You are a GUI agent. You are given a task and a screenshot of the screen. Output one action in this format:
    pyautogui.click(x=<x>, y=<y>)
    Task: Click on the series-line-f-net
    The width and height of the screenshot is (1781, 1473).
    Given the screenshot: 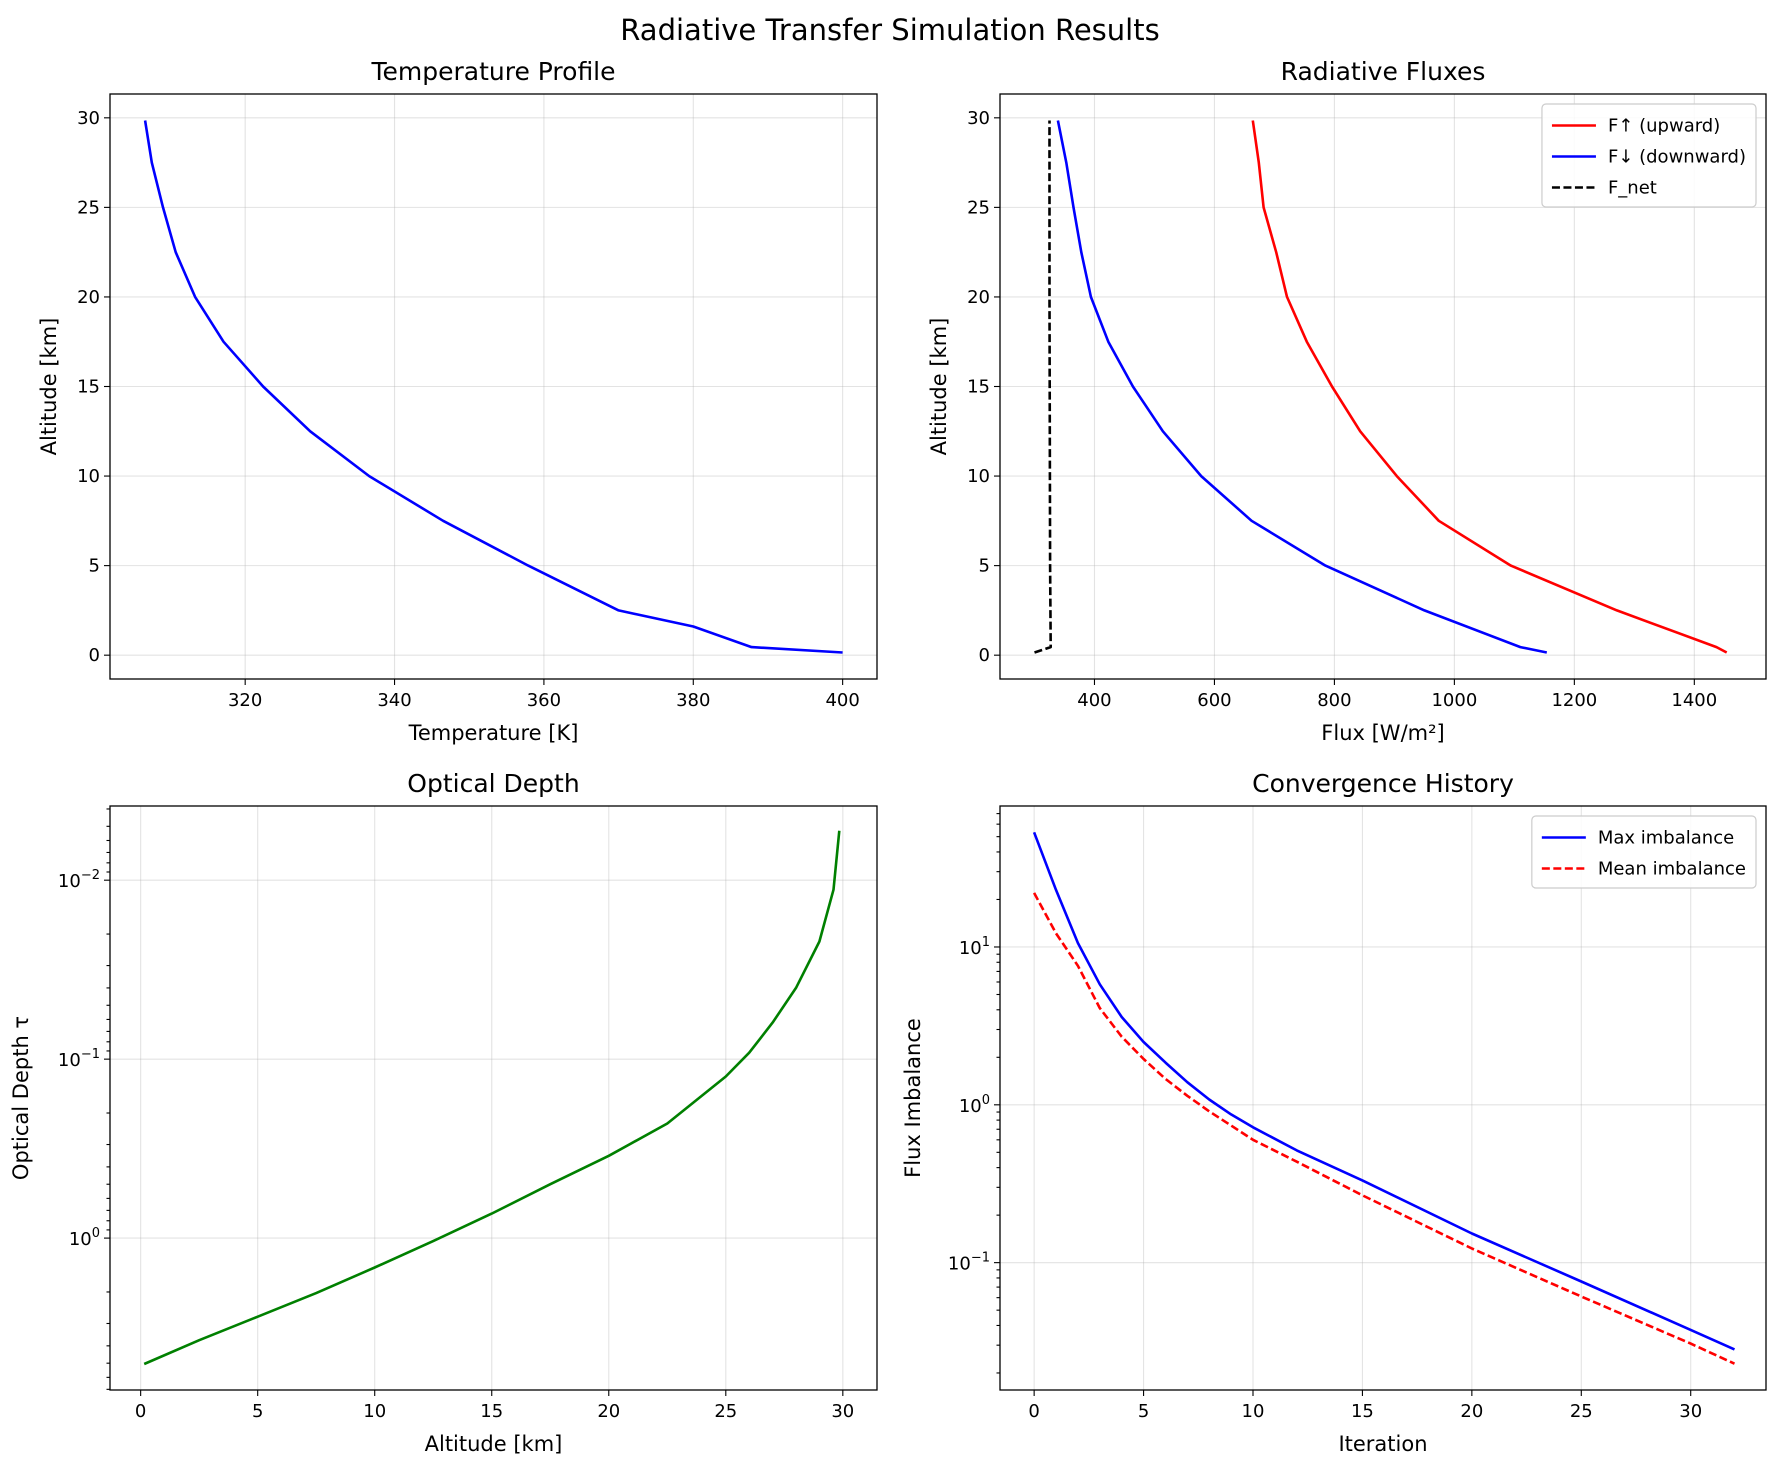 What is the action you would take?
    pyautogui.click(x=1043, y=387)
    